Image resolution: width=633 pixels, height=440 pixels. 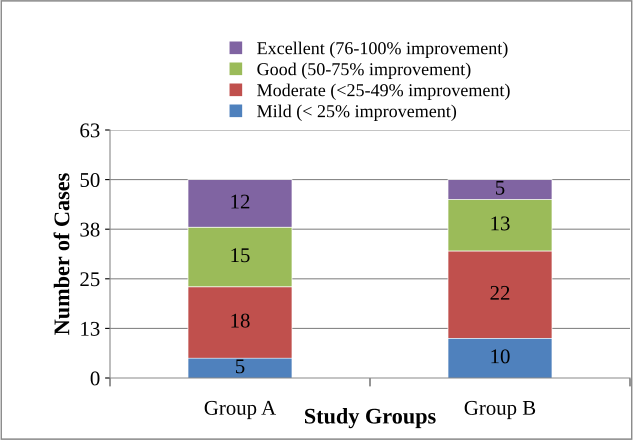 I want to click on y-tick-label: 63, so click(x=90, y=130).